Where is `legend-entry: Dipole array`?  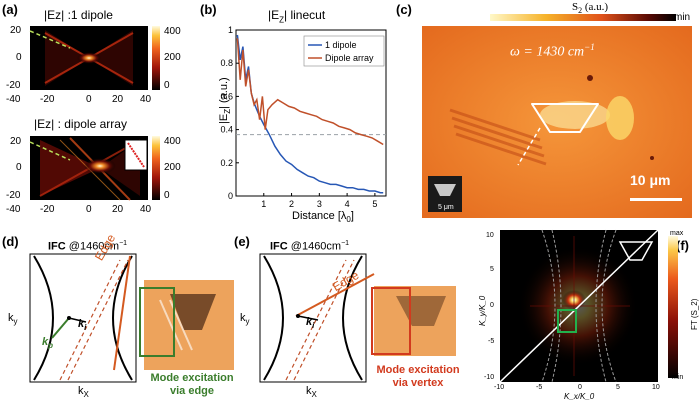
legend-entry: Dipole array is located at coordinates (349, 58).